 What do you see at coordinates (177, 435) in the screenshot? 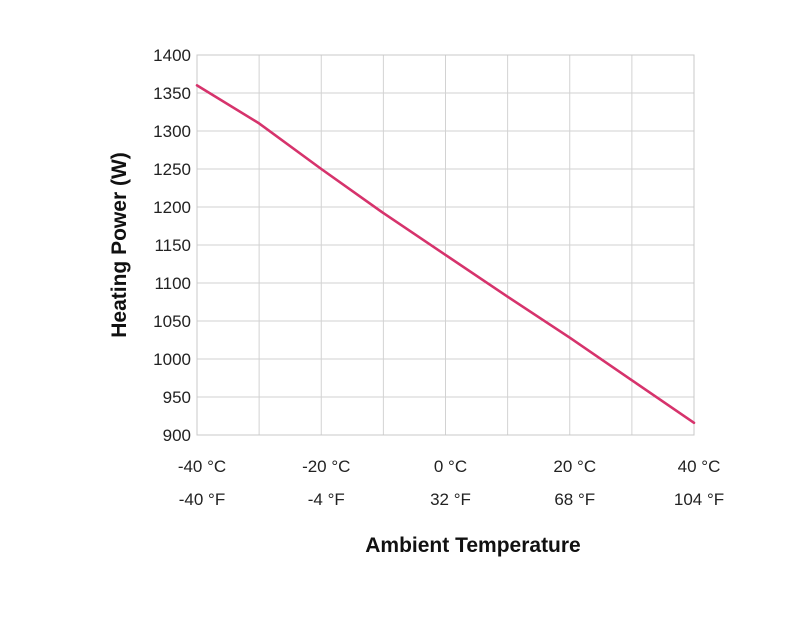
I see `y-tick-label: 900` at bounding box center [177, 435].